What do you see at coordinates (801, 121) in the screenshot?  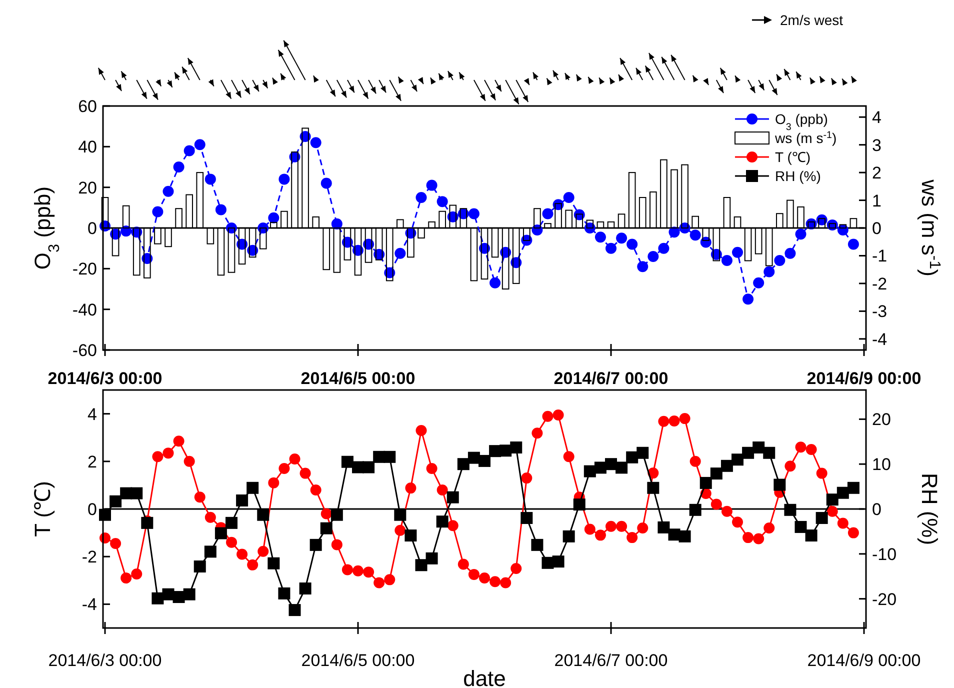 I see `legend-label: O$_{3}$ (ppb)` at bounding box center [801, 121].